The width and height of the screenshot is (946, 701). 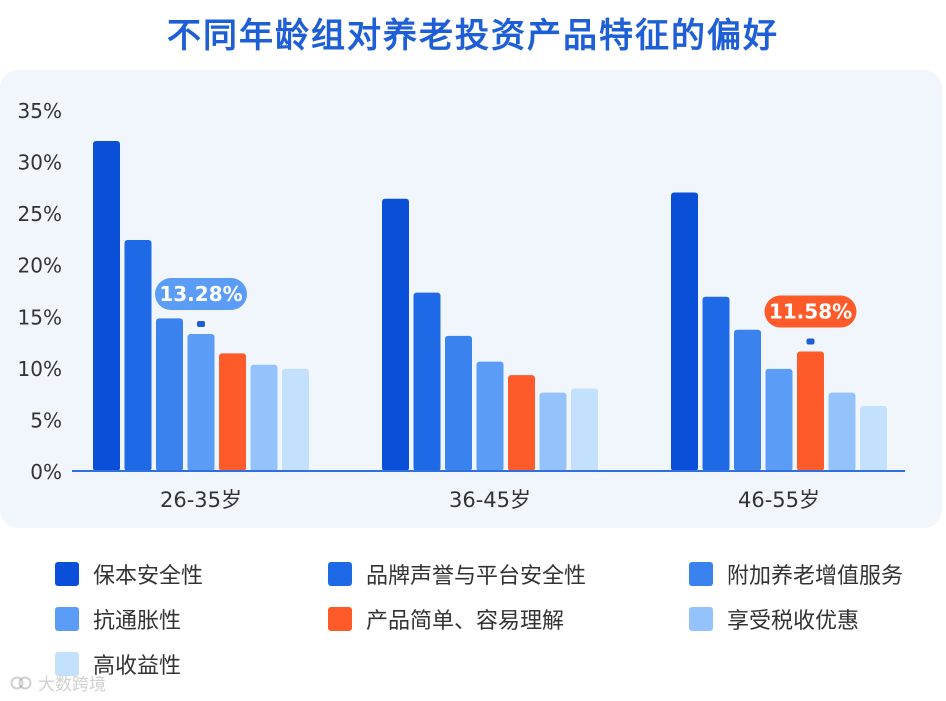 What do you see at coordinates (815, 576) in the screenshot?
I see `legend-label: 附加养老增值服务` at bounding box center [815, 576].